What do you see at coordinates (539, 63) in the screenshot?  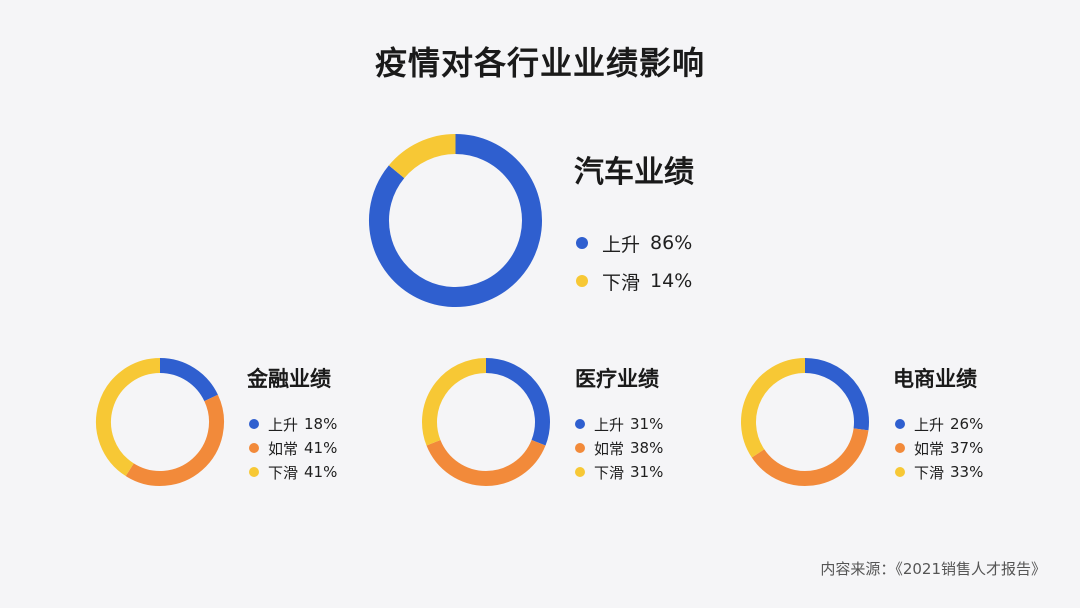 I see `page-title: 疫情对各行业业绩影响` at bounding box center [539, 63].